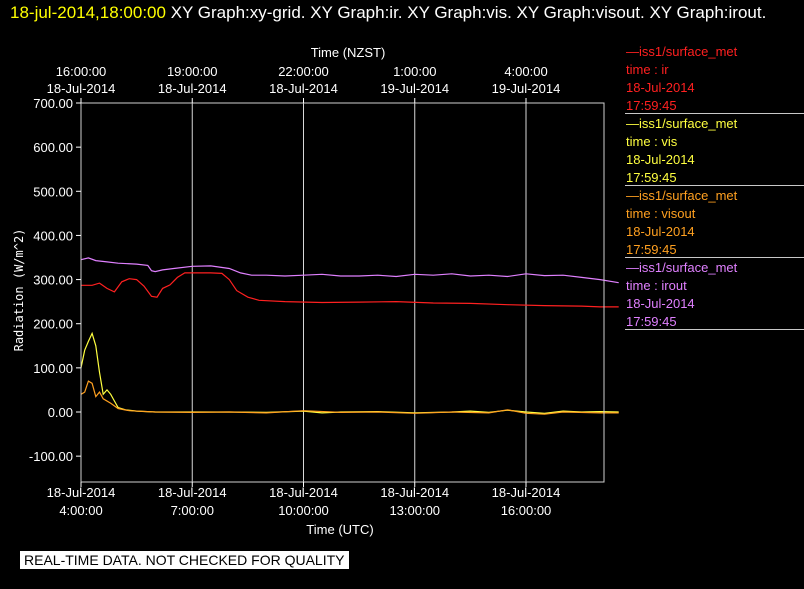 Image resolution: width=804 pixels, height=589 pixels. Describe the element at coordinates (339, 529) in the screenshot. I see `x-axis-label: Time (UTC)` at that location.